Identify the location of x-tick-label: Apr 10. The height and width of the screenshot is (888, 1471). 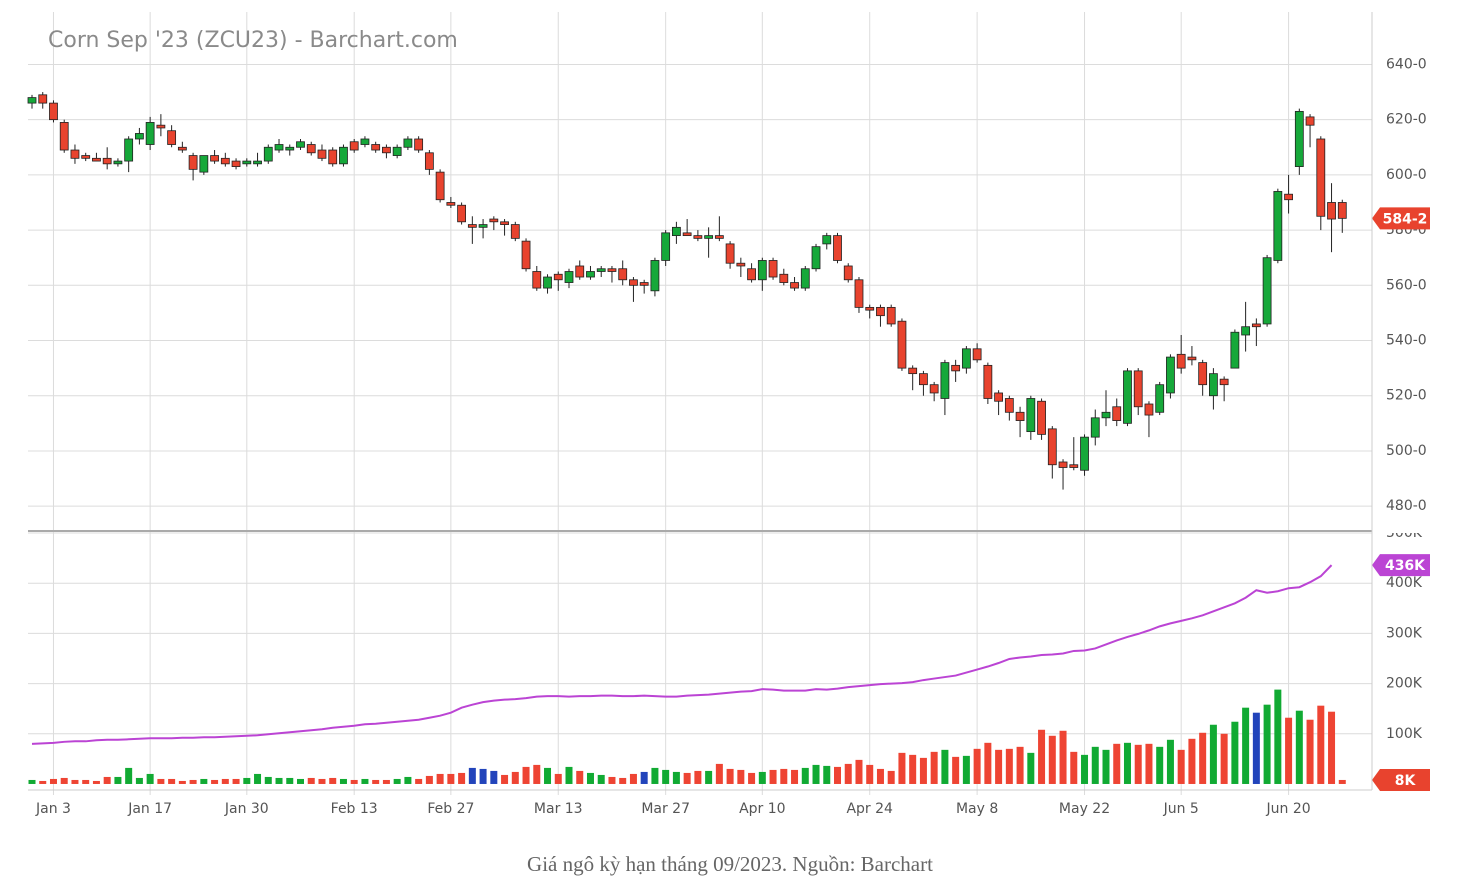
(762, 809).